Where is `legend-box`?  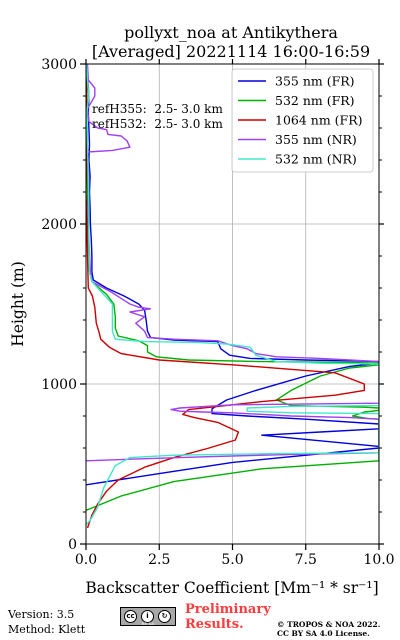
legend-box is located at coordinates (302, 120).